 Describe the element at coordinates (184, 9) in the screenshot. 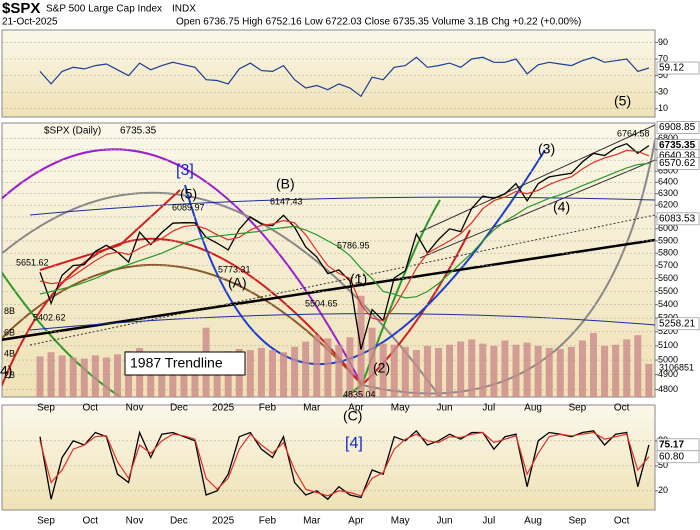

I see `exchange: INDX` at that location.